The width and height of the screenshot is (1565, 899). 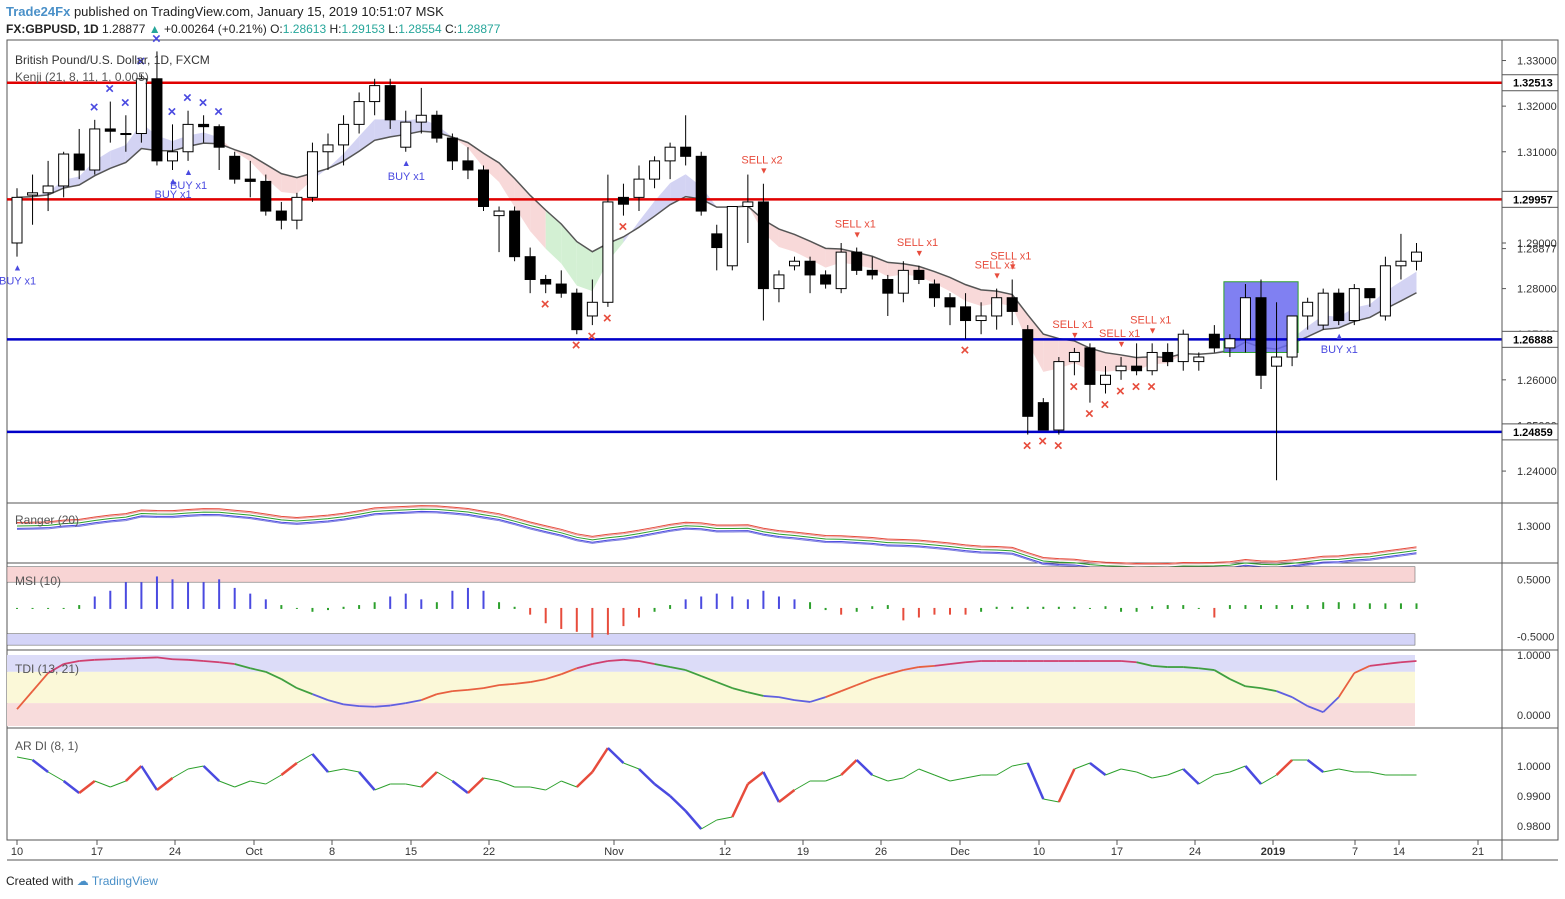 What do you see at coordinates (1339, 350) in the screenshot?
I see `buy-signal-label: BUY x1` at bounding box center [1339, 350].